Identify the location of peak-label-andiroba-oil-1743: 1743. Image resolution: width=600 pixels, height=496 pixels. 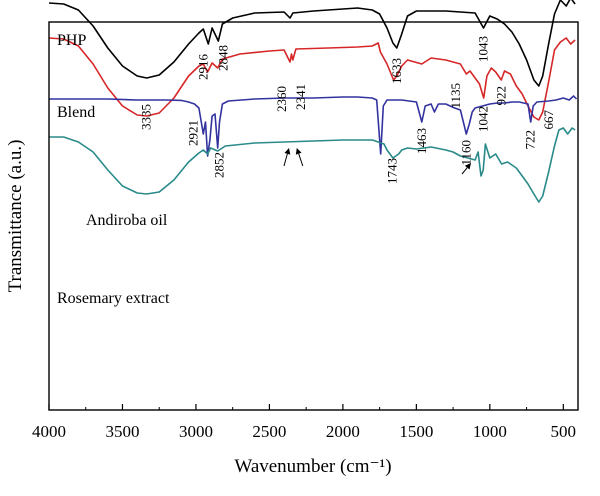
(392, 171).